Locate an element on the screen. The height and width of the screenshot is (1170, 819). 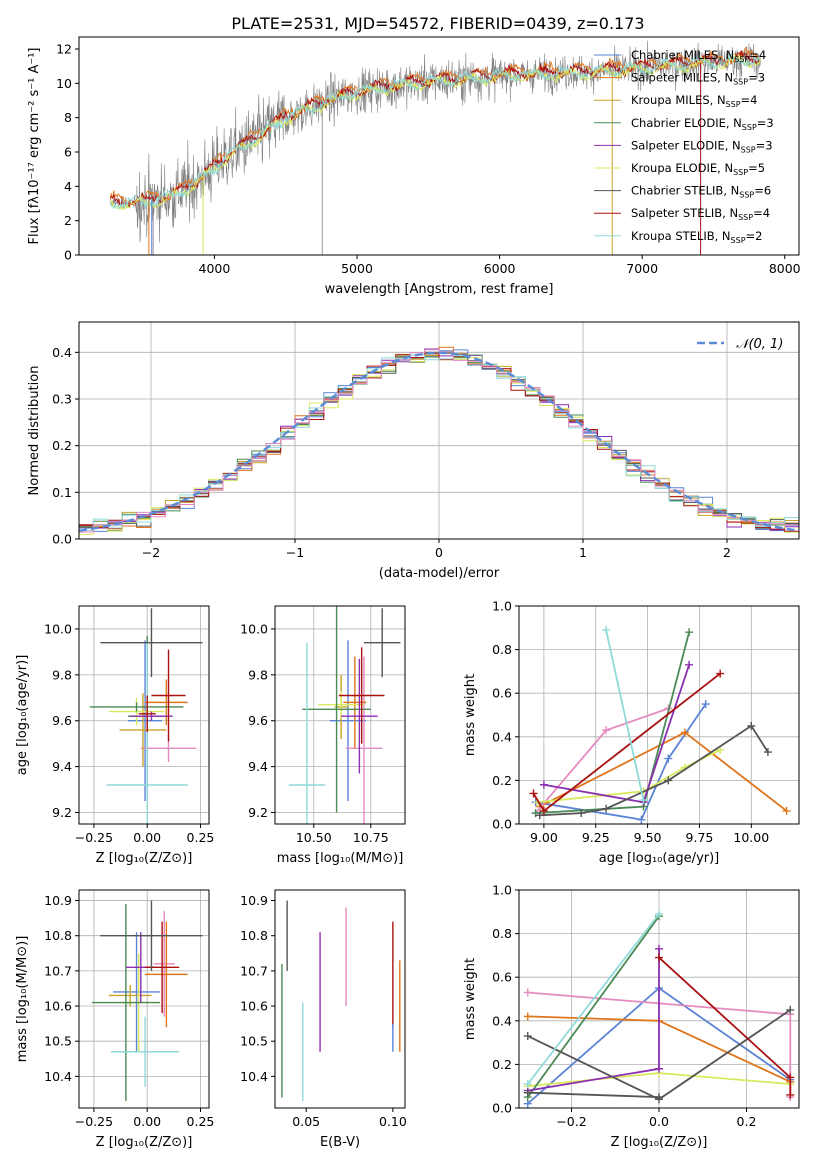
x-tick-label: 10.00 is located at coordinates (751, 837).